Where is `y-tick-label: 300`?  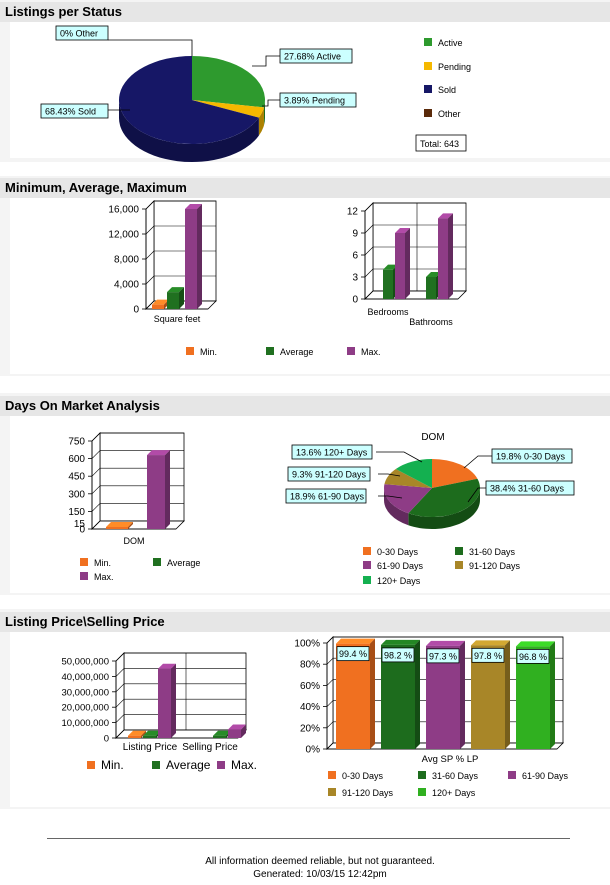
y-tick-label: 300 is located at coordinates (76, 494).